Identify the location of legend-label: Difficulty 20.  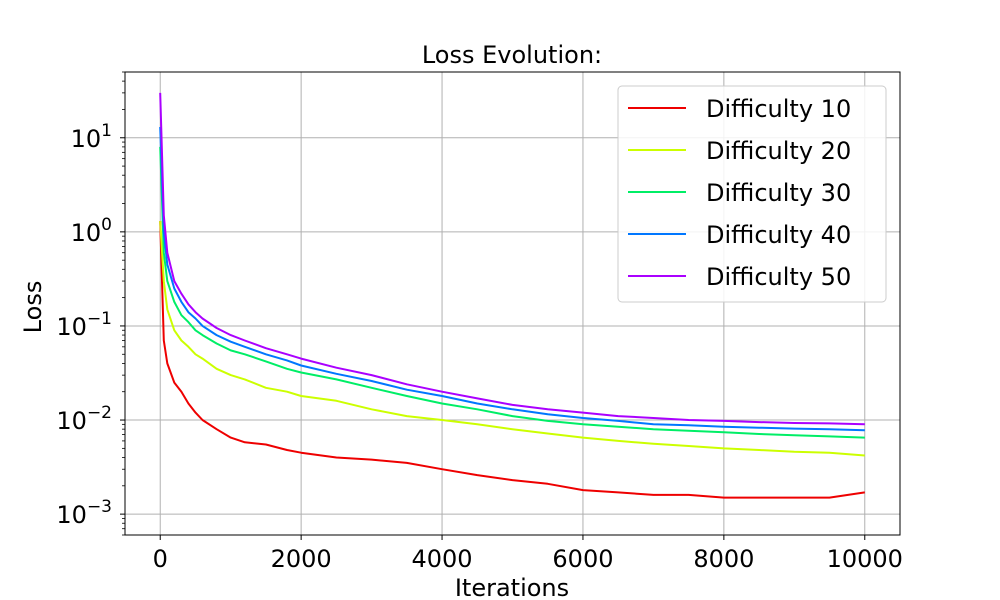
(778, 151).